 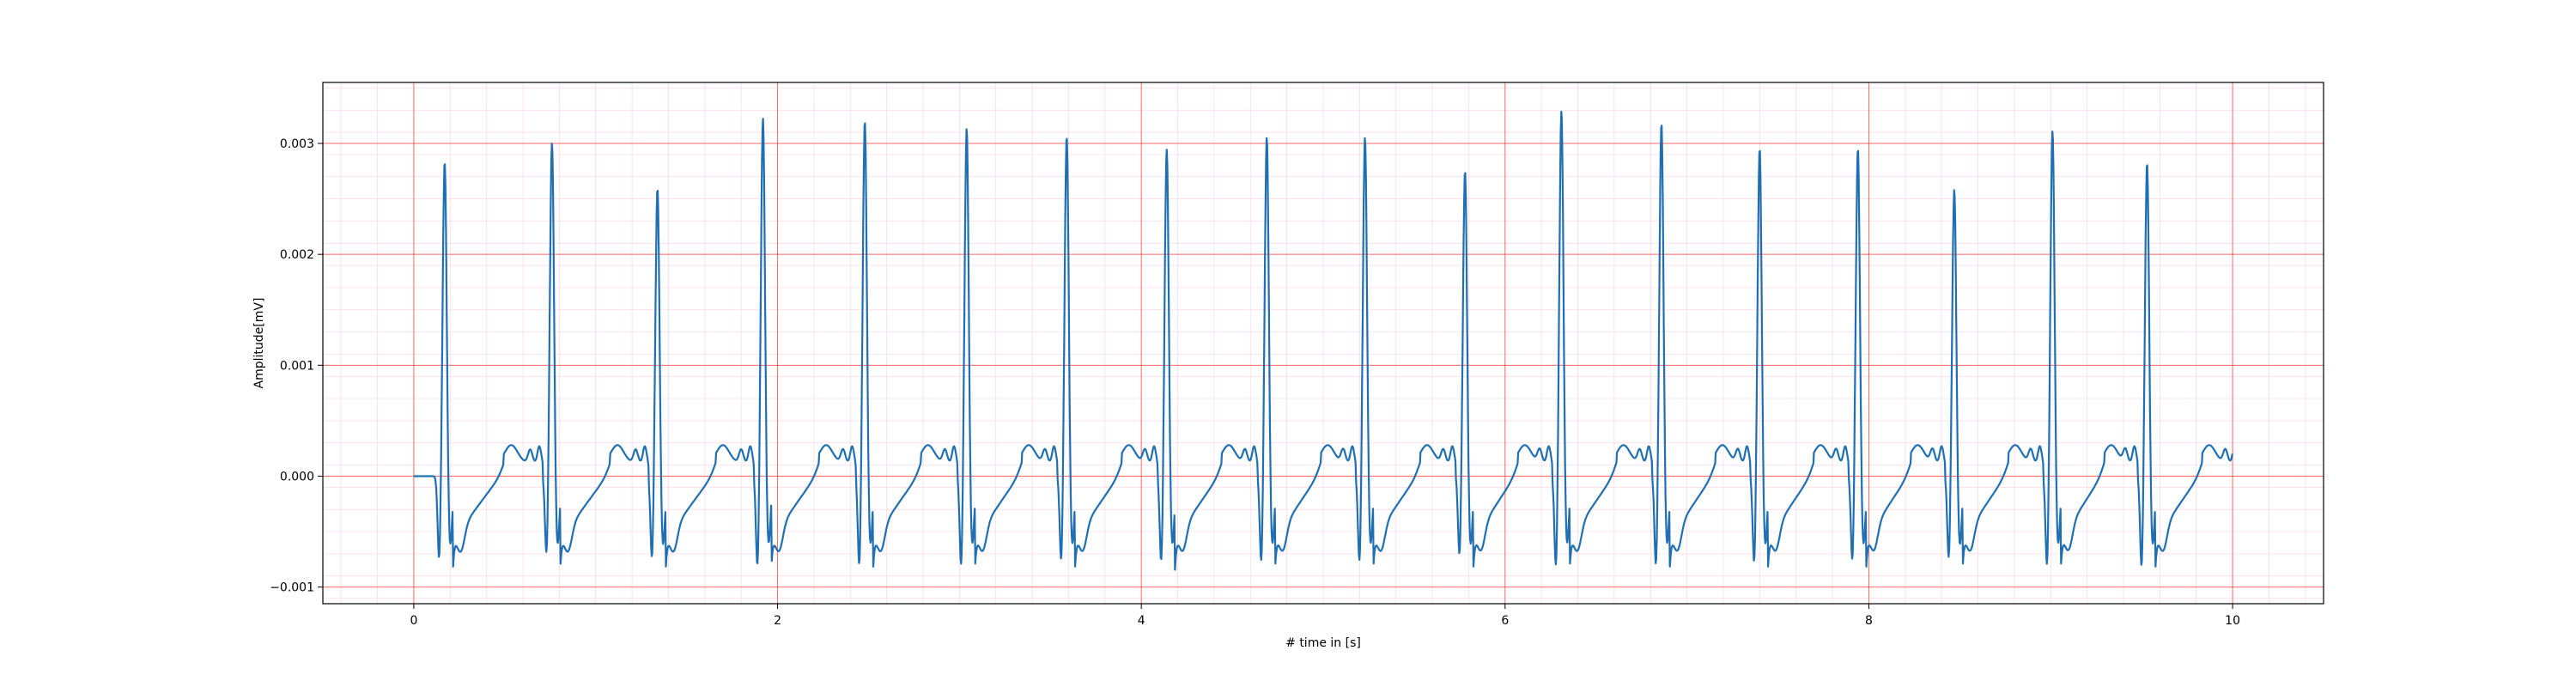 What do you see at coordinates (777, 621) in the screenshot?
I see `x-tick-label: 2` at bounding box center [777, 621].